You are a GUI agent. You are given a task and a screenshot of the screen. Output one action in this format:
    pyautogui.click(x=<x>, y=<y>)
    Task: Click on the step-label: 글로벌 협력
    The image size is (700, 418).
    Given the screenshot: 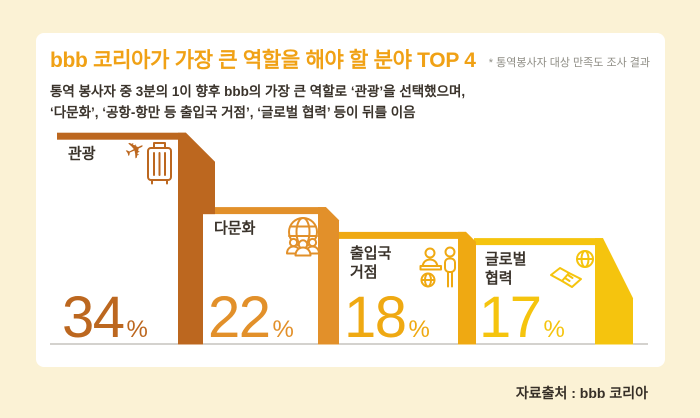 What is the action you would take?
    pyautogui.click(x=505, y=269)
    